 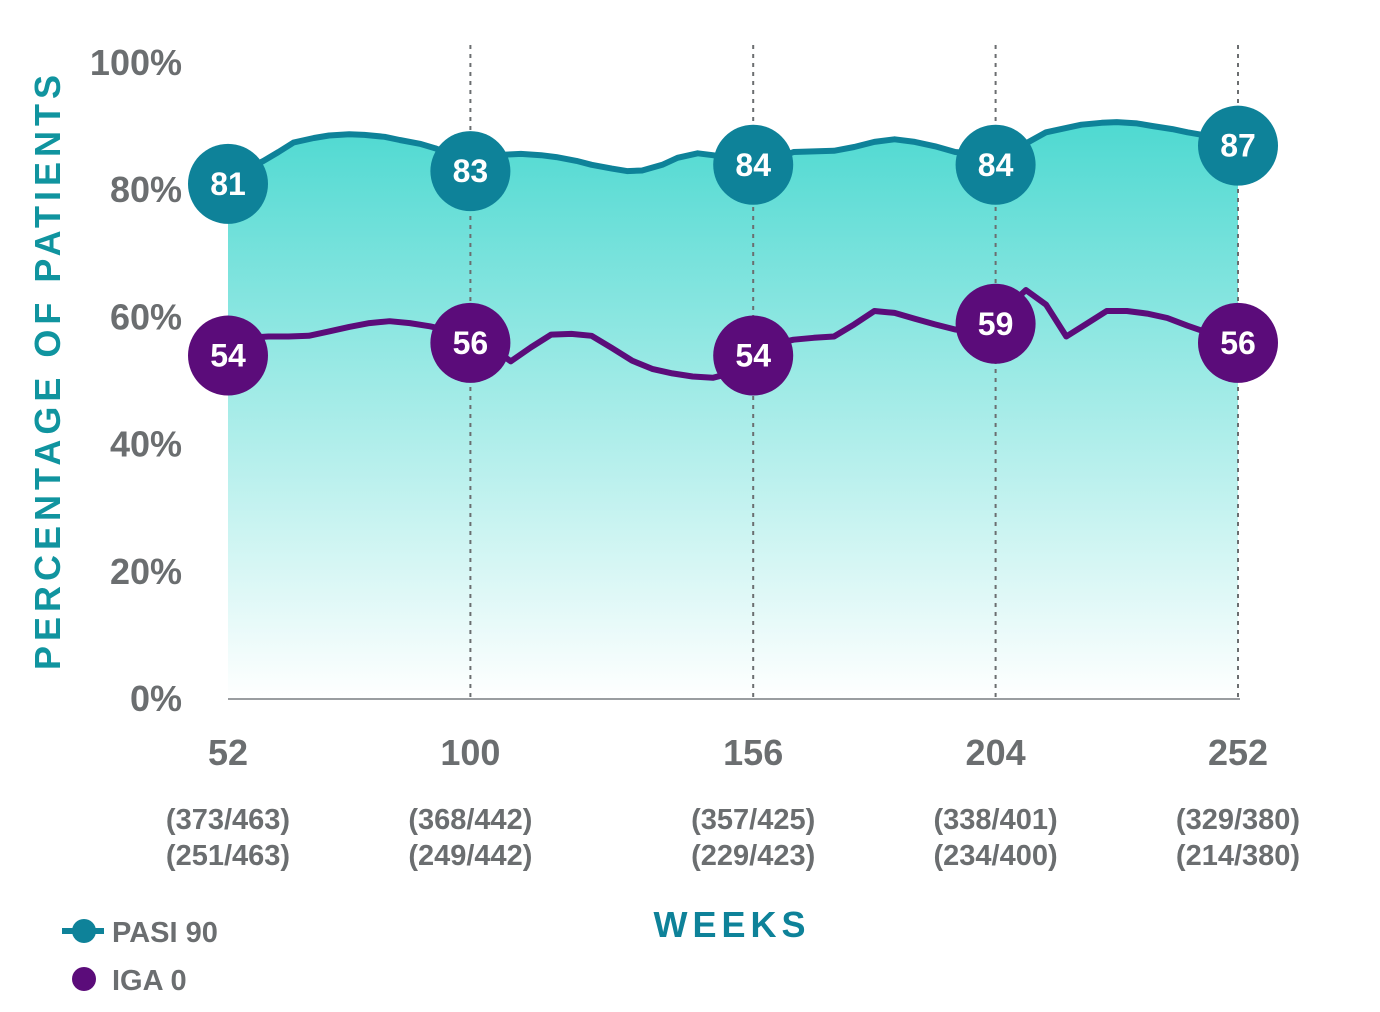 What do you see at coordinates (146, 444) in the screenshot?
I see `y-tick-label: 40%` at bounding box center [146, 444].